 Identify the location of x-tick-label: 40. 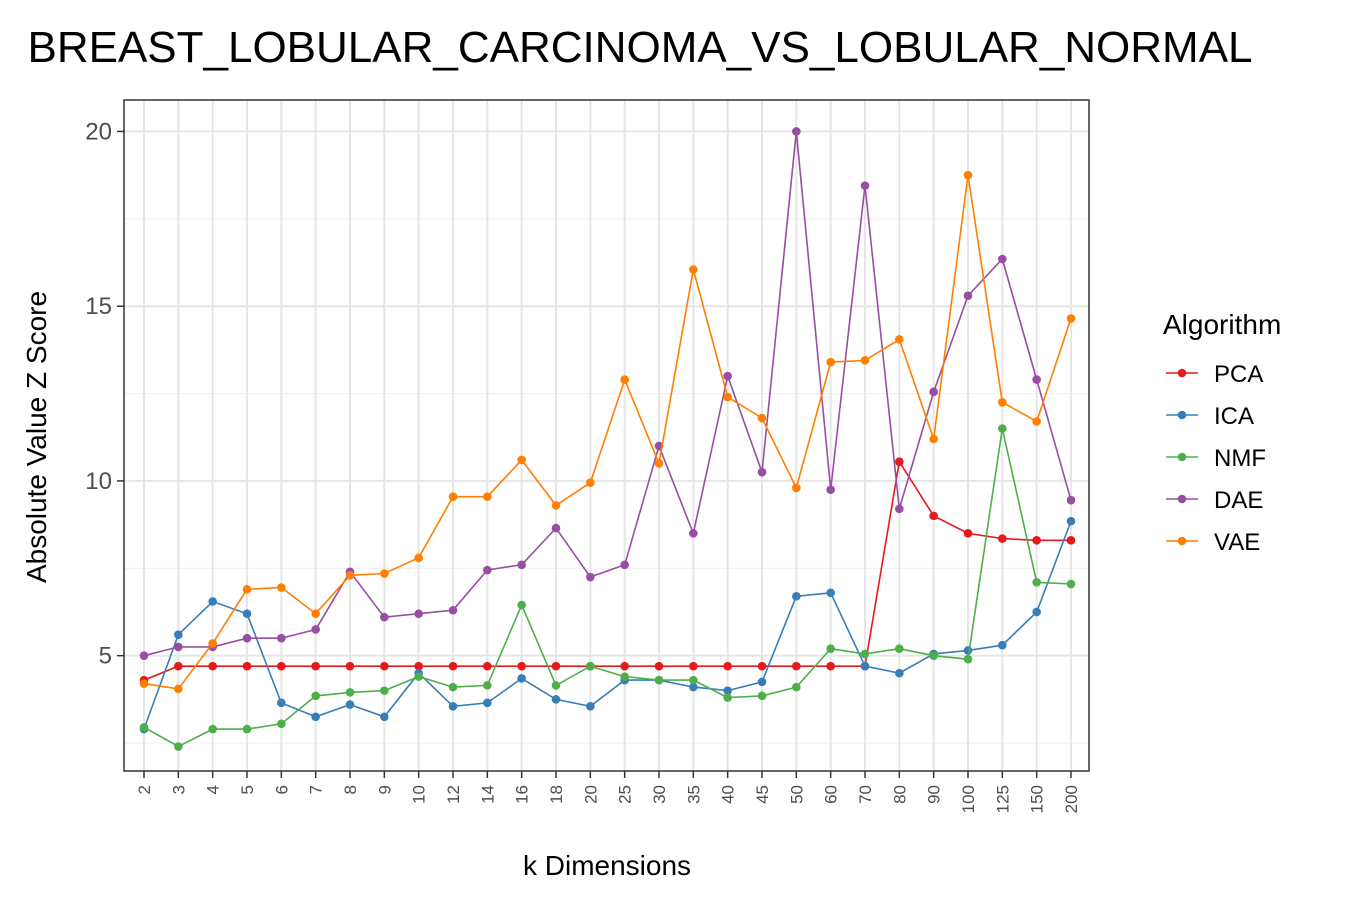
(728, 794).